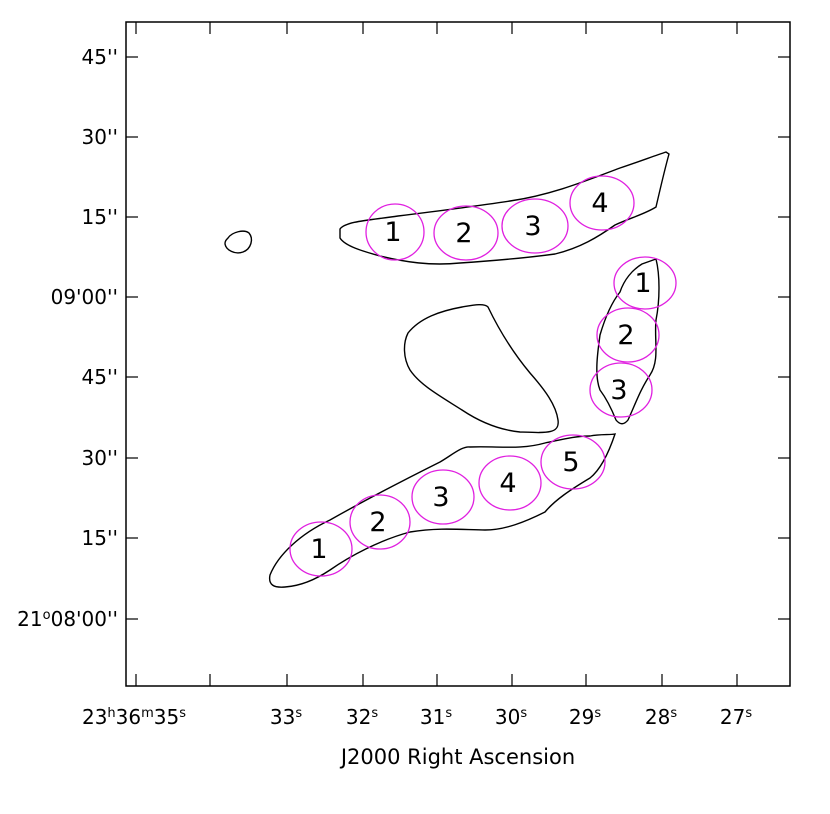 The image size is (830, 814). What do you see at coordinates (84, 297) in the screenshot?
I see `y-tick-label-3: 09'00''` at bounding box center [84, 297].